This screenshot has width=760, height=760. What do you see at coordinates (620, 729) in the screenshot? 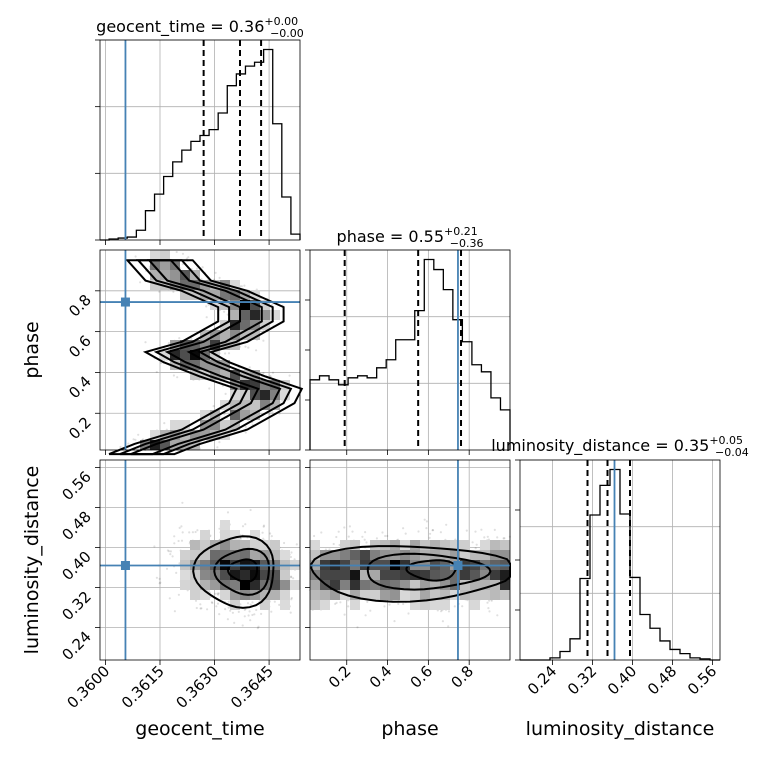
I see `xlabel-luminosity-distance: luminosity_distance` at bounding box center [620, 729].